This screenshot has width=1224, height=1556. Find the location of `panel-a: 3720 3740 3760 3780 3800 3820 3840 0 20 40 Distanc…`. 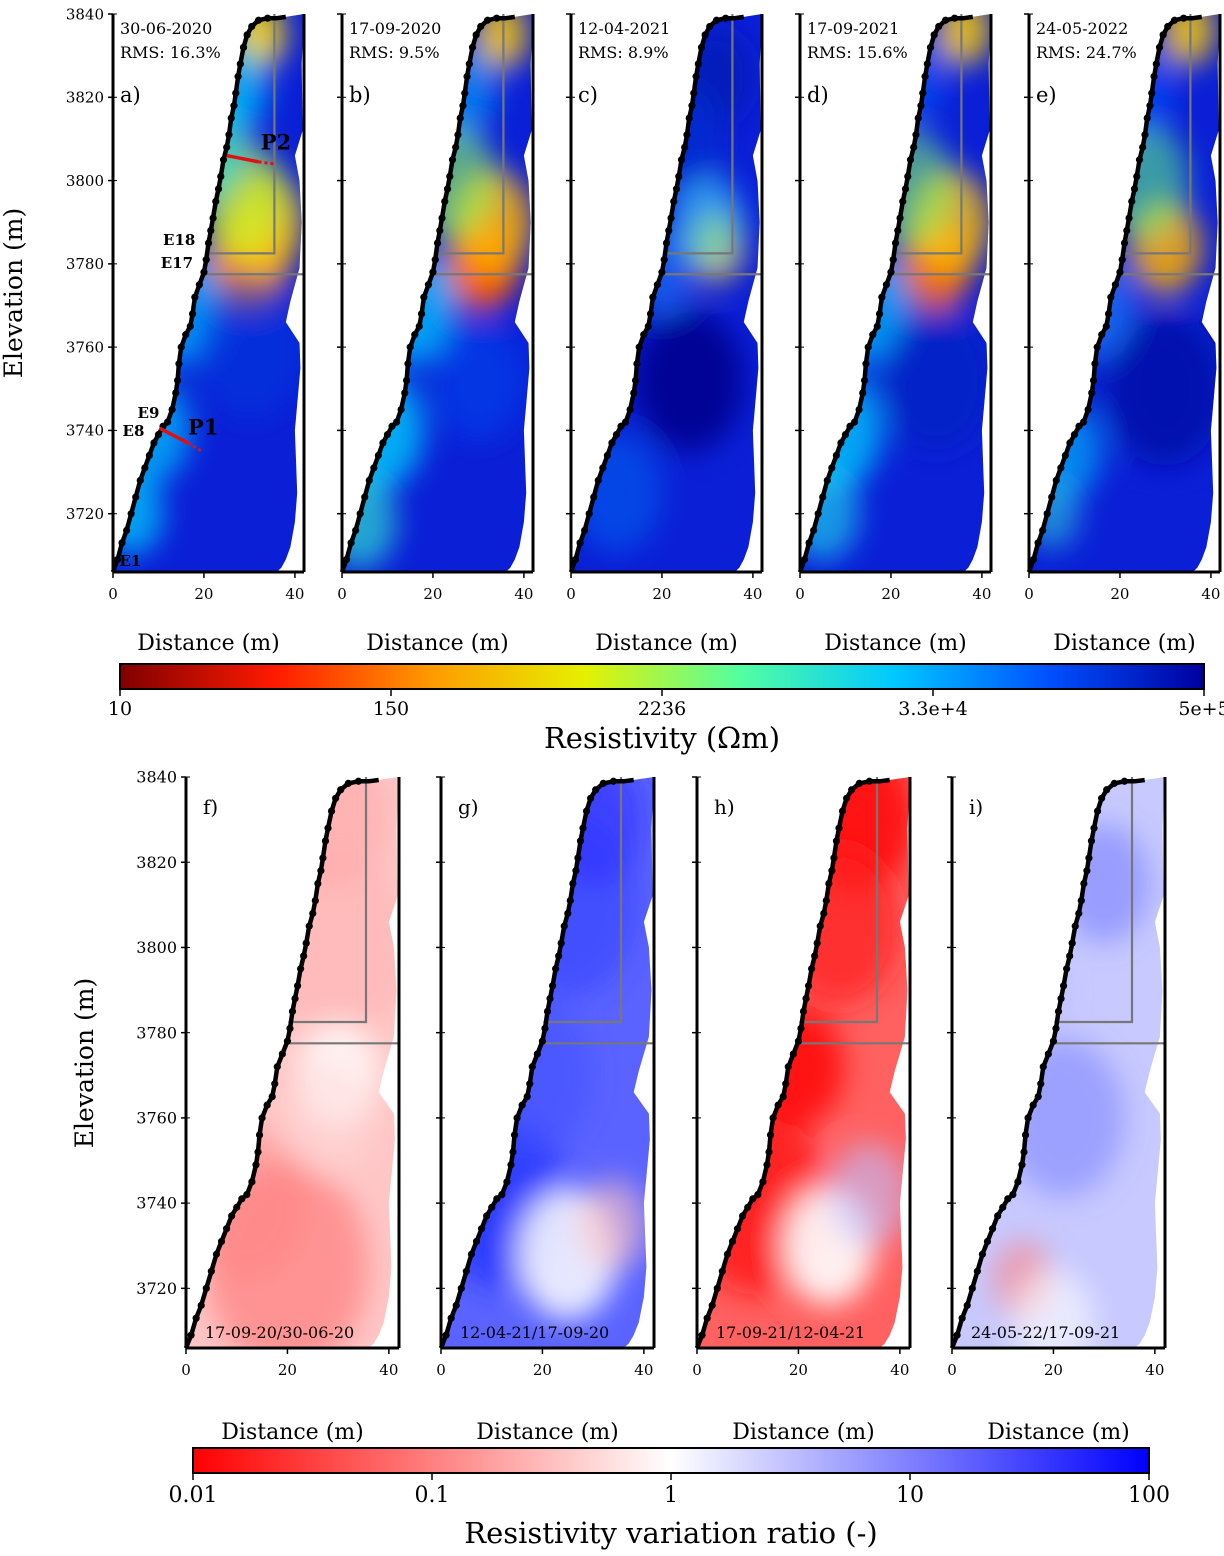

panel-a: 3720 3740 3760 3780 3800 3820 3840 0 20 40 Distanc… is located at coordinates (186, 330).